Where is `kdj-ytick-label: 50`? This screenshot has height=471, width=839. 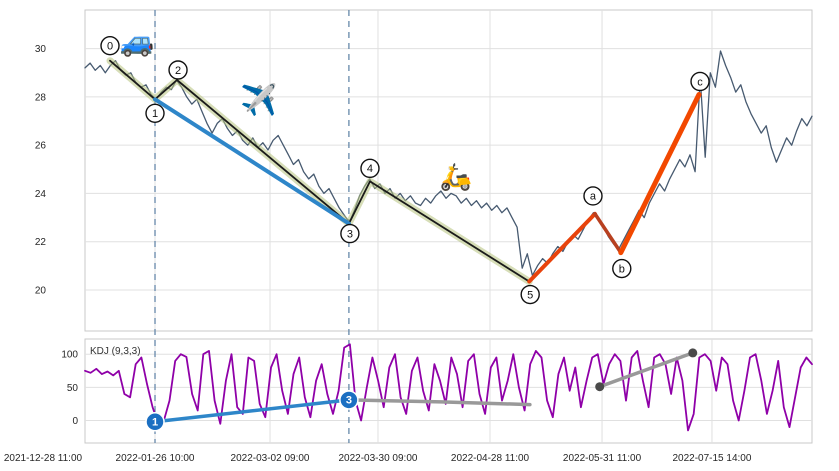 kdj-ytick-label: 50 is located at coordinates (73, 388).